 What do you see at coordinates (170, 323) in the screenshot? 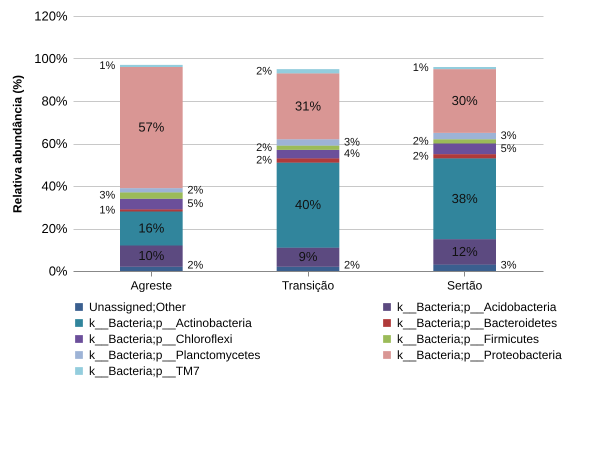
I see `legend-label: k__Bacteria;p__Actinobacteria` at bounding box center [170, 323].